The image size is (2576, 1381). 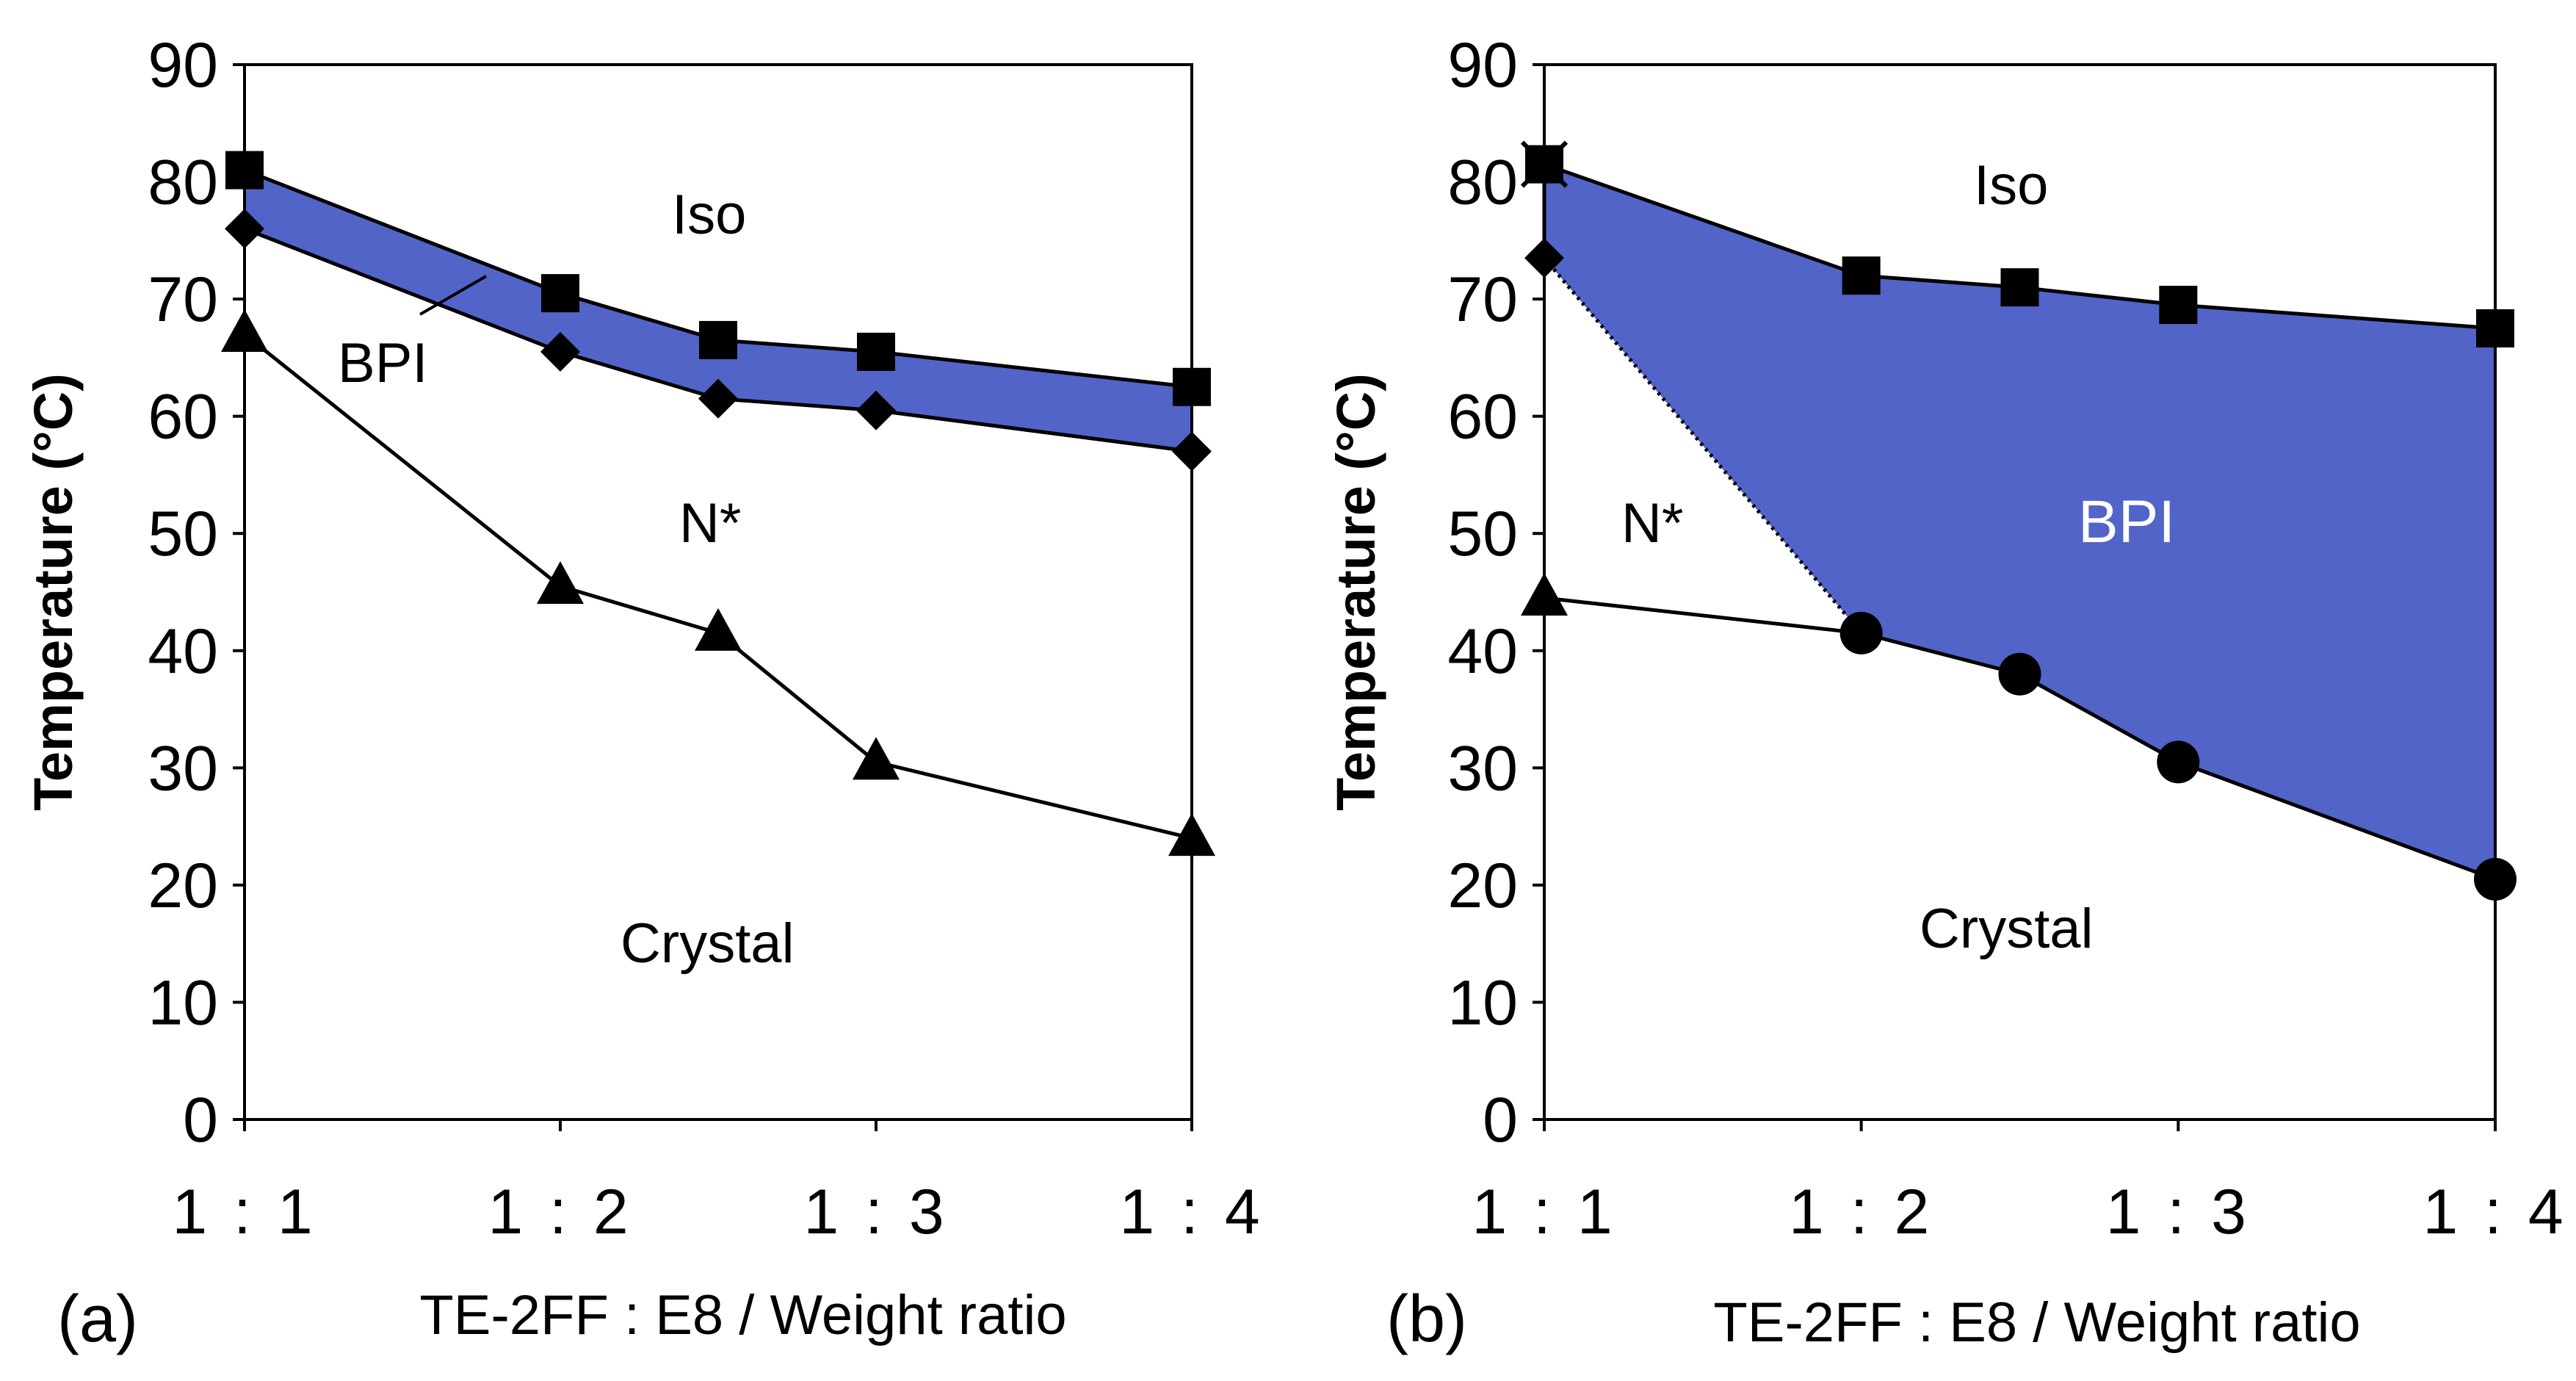 What do you see at coordinates (1652, 523) in the screenshot?
I see `panel-b-region-nstar: N*` at bounding box center [1652, 523].